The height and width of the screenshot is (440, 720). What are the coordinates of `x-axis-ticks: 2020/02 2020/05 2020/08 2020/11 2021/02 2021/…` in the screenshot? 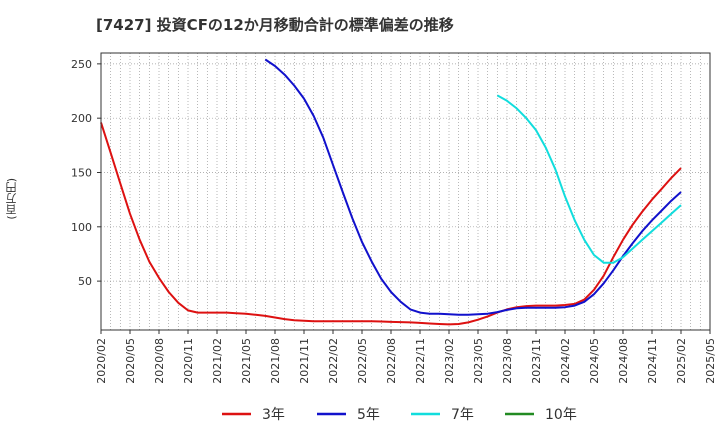 It's located at (406, 357).